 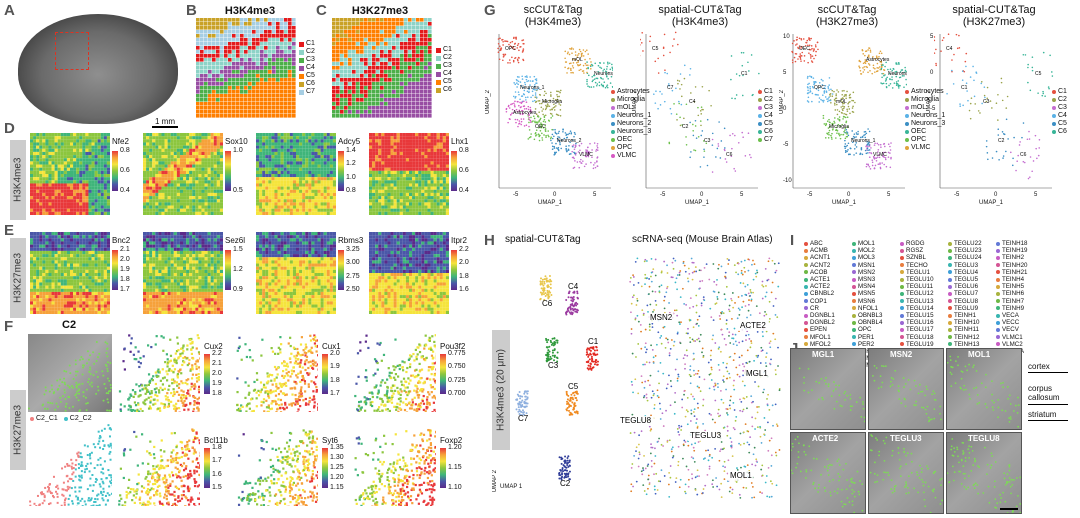 What do you see at coordinates (1014, 265) in the screenshot?
I see `i-name: TEINH20` at bounding box center [1014, 265].